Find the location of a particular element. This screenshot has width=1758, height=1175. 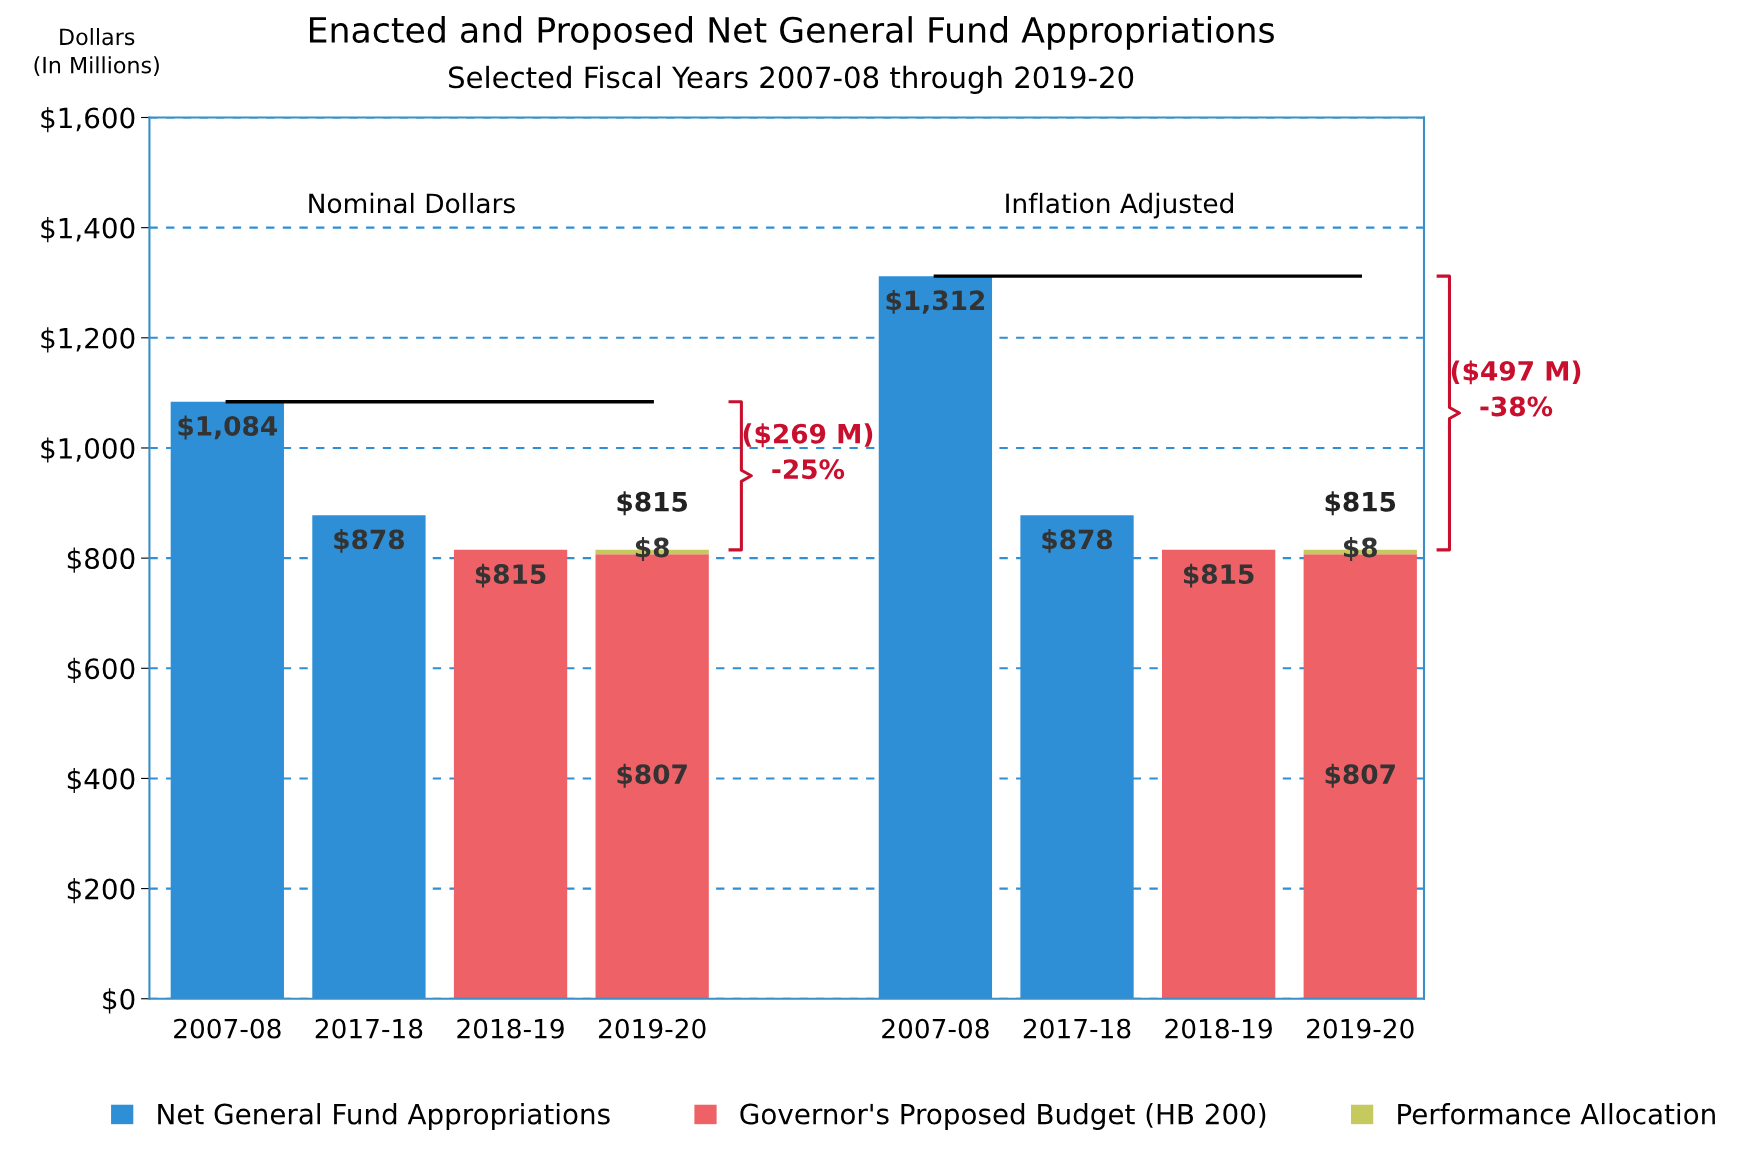

y-tick-label: $1,400 is located at coordinates (88, 230).